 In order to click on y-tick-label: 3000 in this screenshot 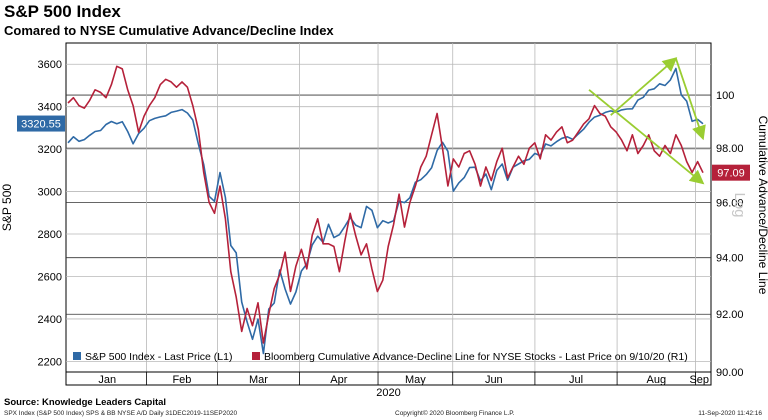, I will do `click(50, 193)`.